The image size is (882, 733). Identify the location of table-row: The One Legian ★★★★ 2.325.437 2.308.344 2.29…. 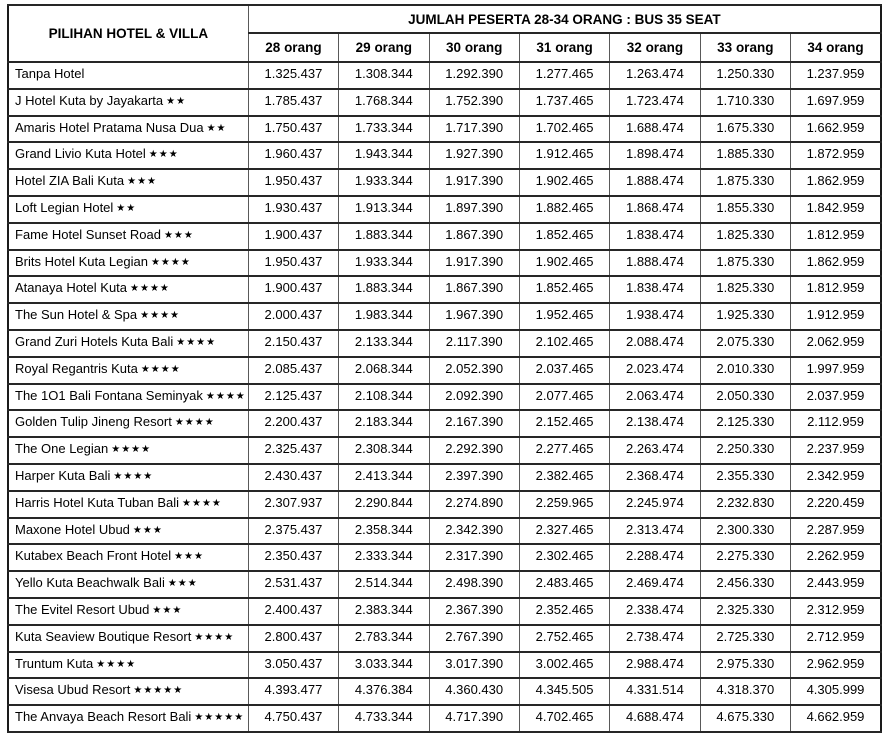
(444, 450).